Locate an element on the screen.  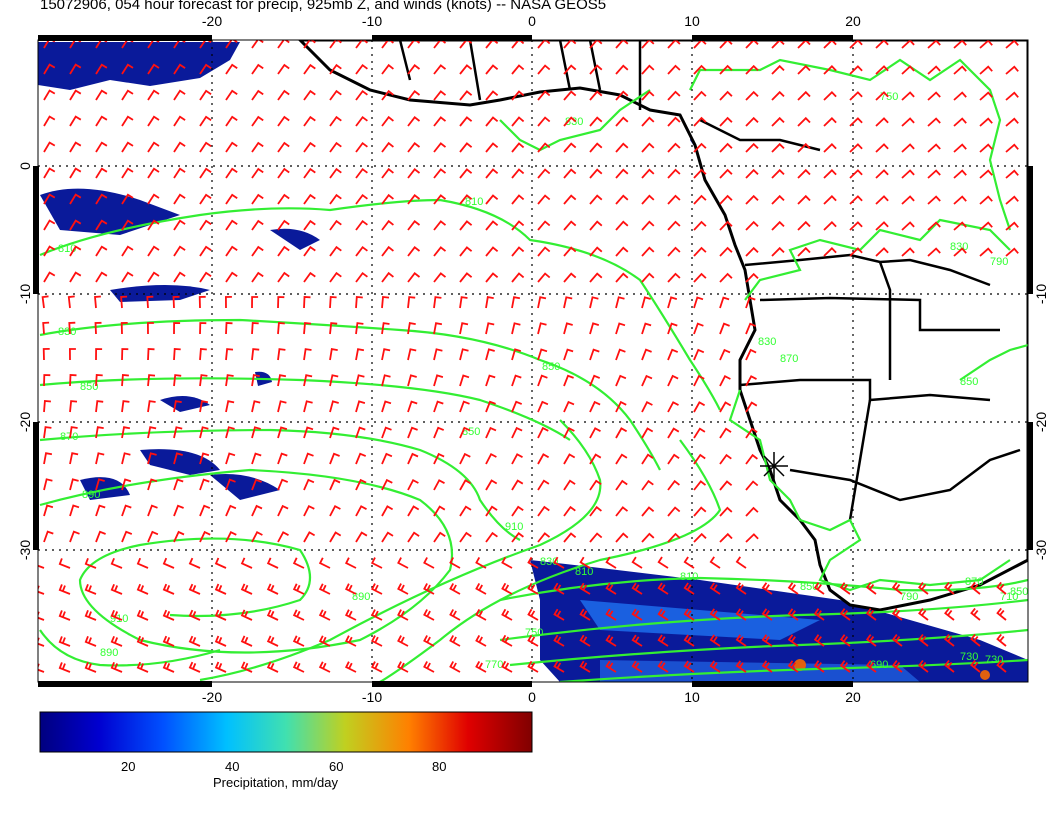
lon-tick-bottom: 0 is located at coordinates (532, 697).